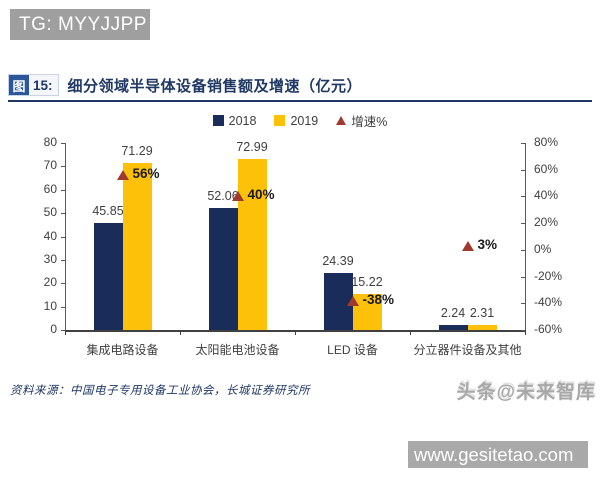  Describe the element at coordinates (160, 391) in the screenshot. I see `source-note: 资料来源：中国电子专用设备工业协会，长城证券研究所` at that location.